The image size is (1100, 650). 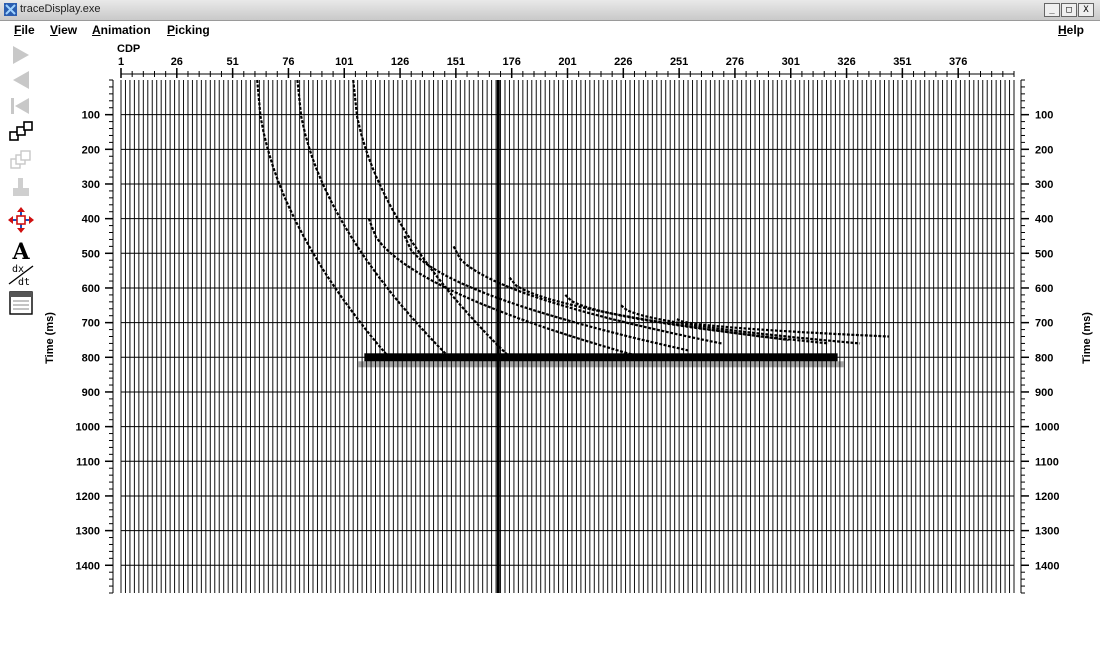 I want to click on menu-animation: Animation, so click(x=121, y=30).